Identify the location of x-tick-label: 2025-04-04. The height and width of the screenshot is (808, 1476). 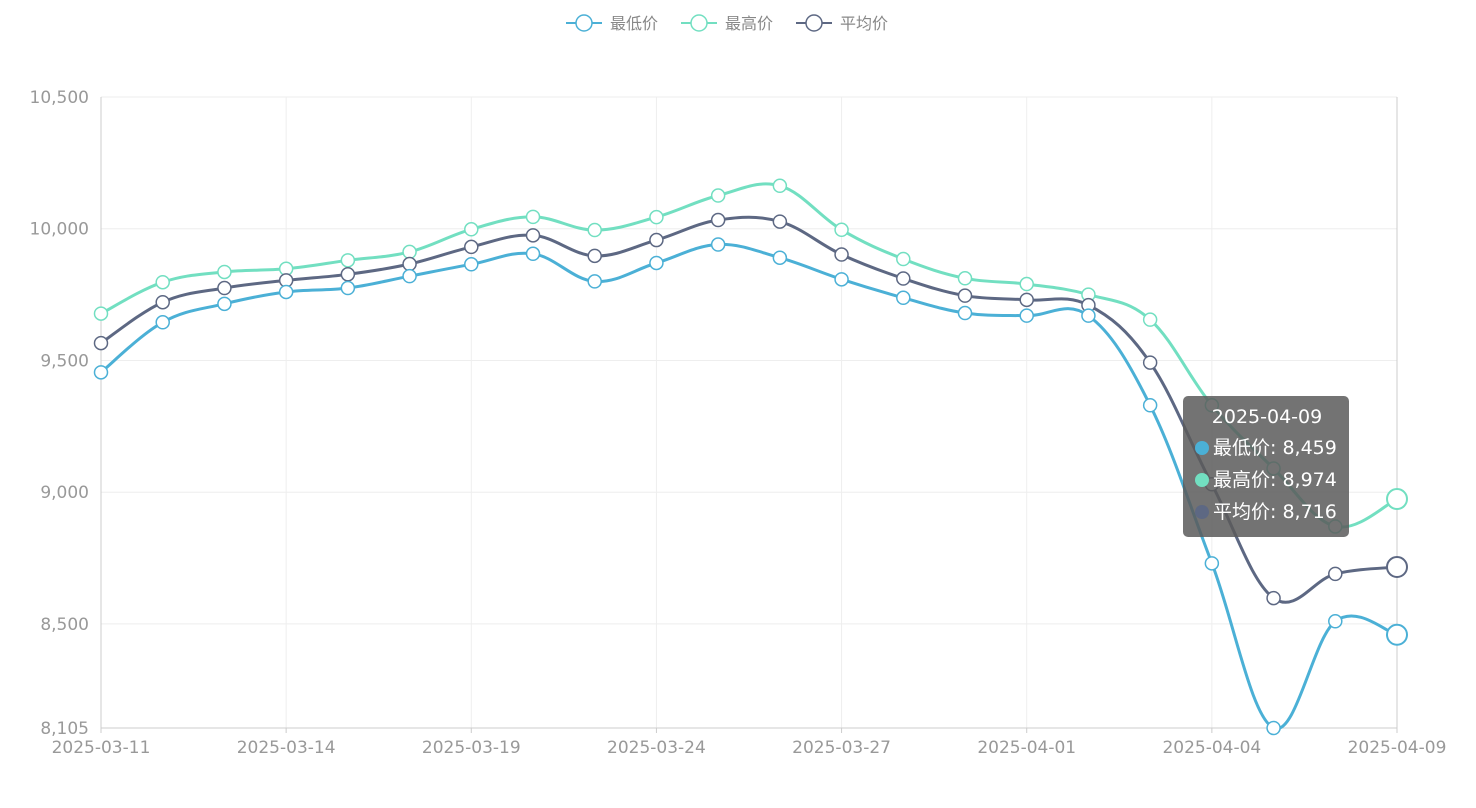
(1211, 748).